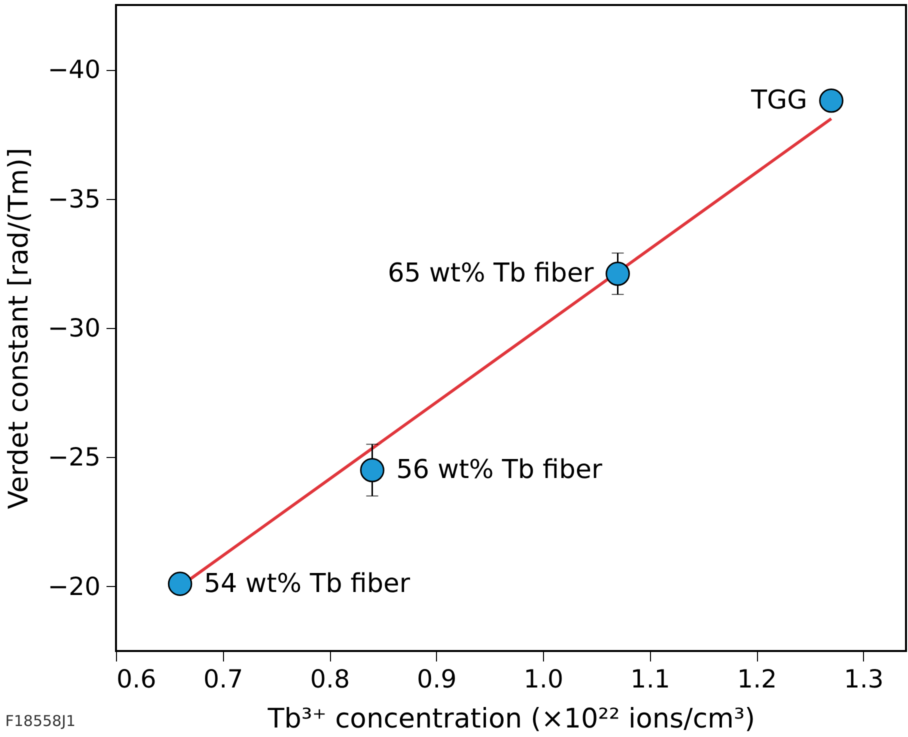 Image resolution: width=908 pixels, height=737 pixels. I want to click on x-tick-label: 0.9, so click(436, 679).